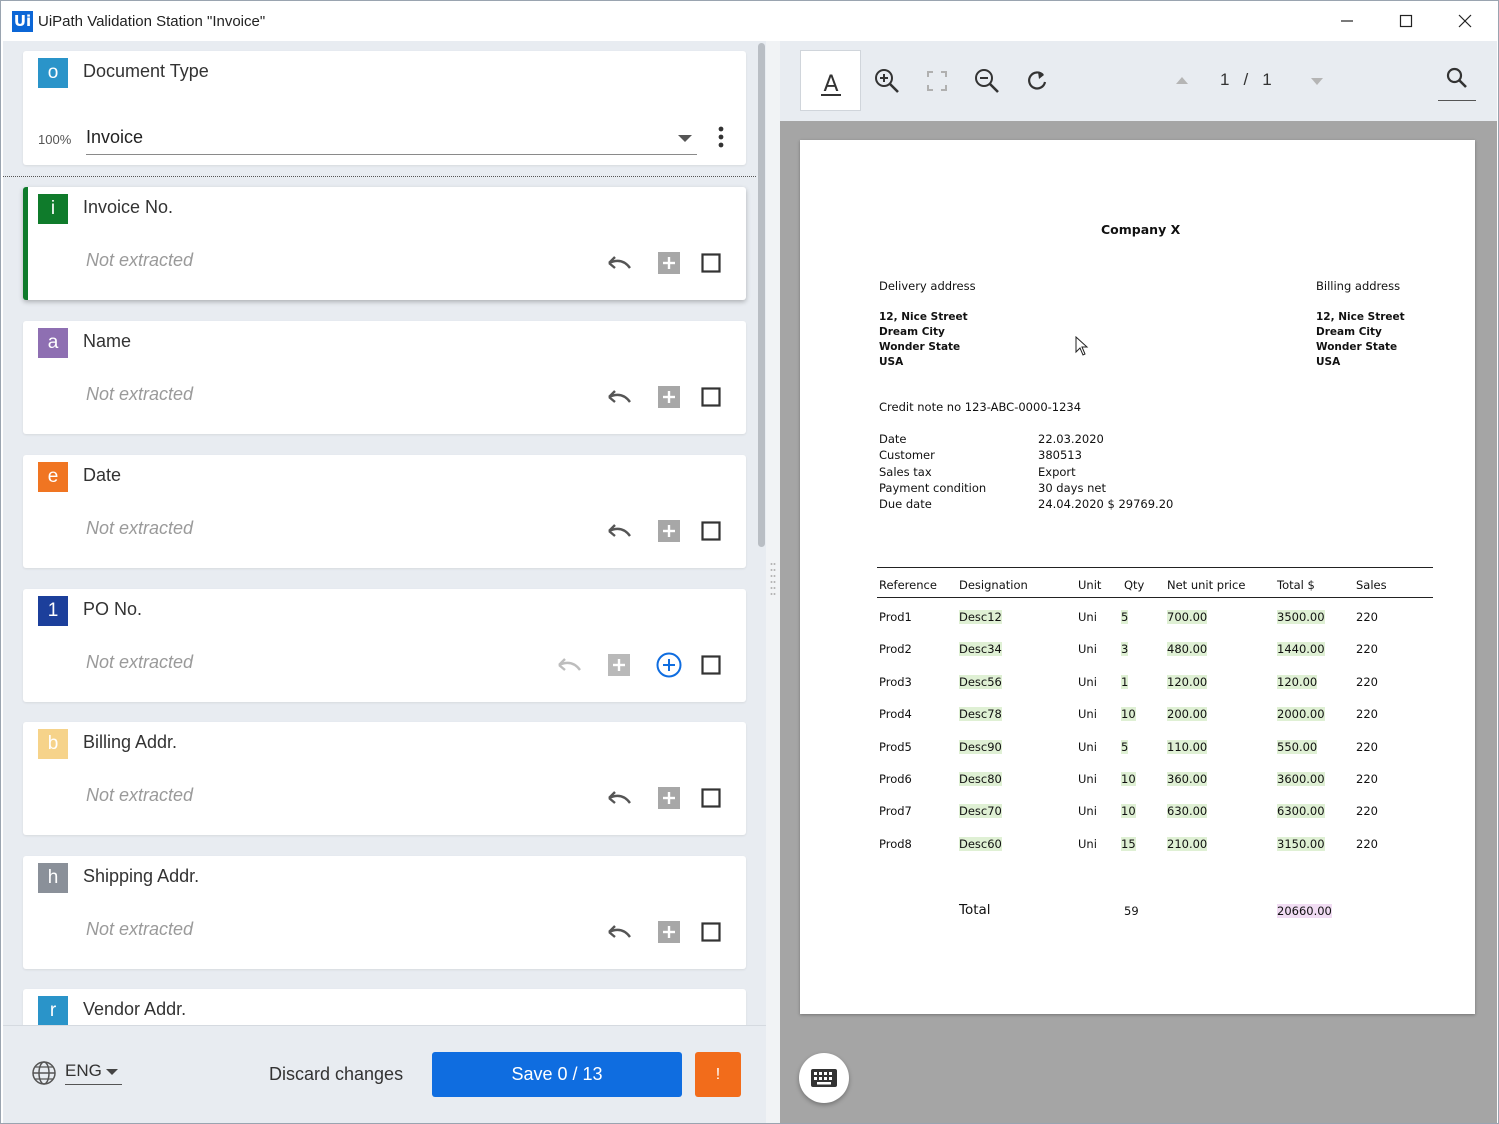 The height and width of the screenshot is (1124, 1499). Describe the element at coordinates (384, 243) in the screenshot. I see `field-card-invoice-no: i Invoice No. Not extracted` at that location.